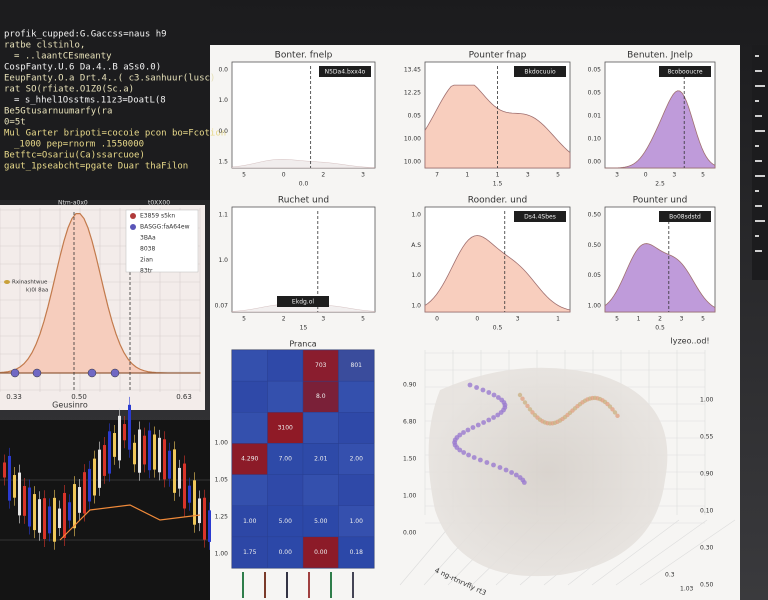 This screenshot has height=600, width=768. Describe the element at coordinates (133, 216) in the screenshot. I see `legend-swatch` at that location.